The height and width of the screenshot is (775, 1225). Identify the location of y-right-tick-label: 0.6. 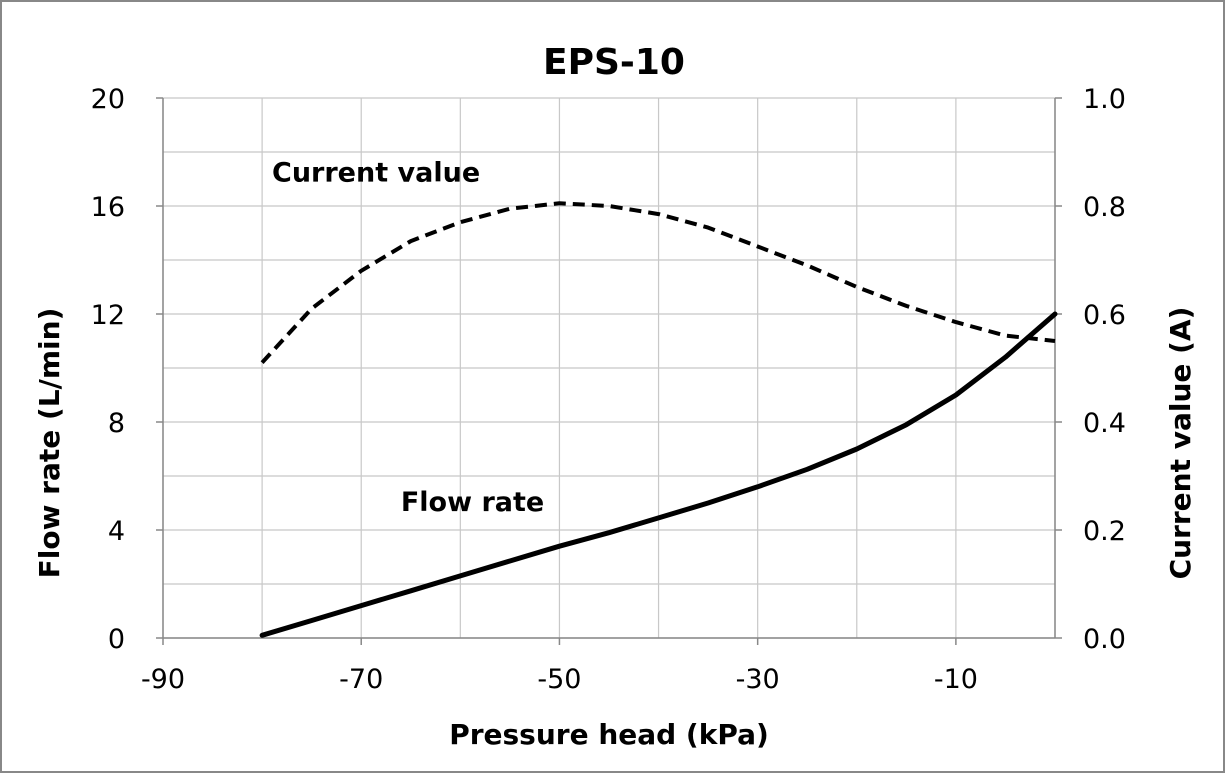
(1104, 315).